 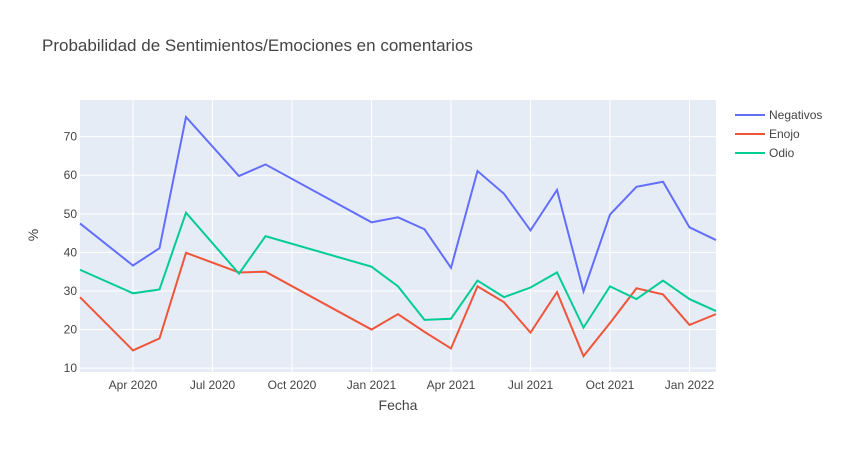 I want to click on y-tick-label: 10, so click(x=71, y=368).